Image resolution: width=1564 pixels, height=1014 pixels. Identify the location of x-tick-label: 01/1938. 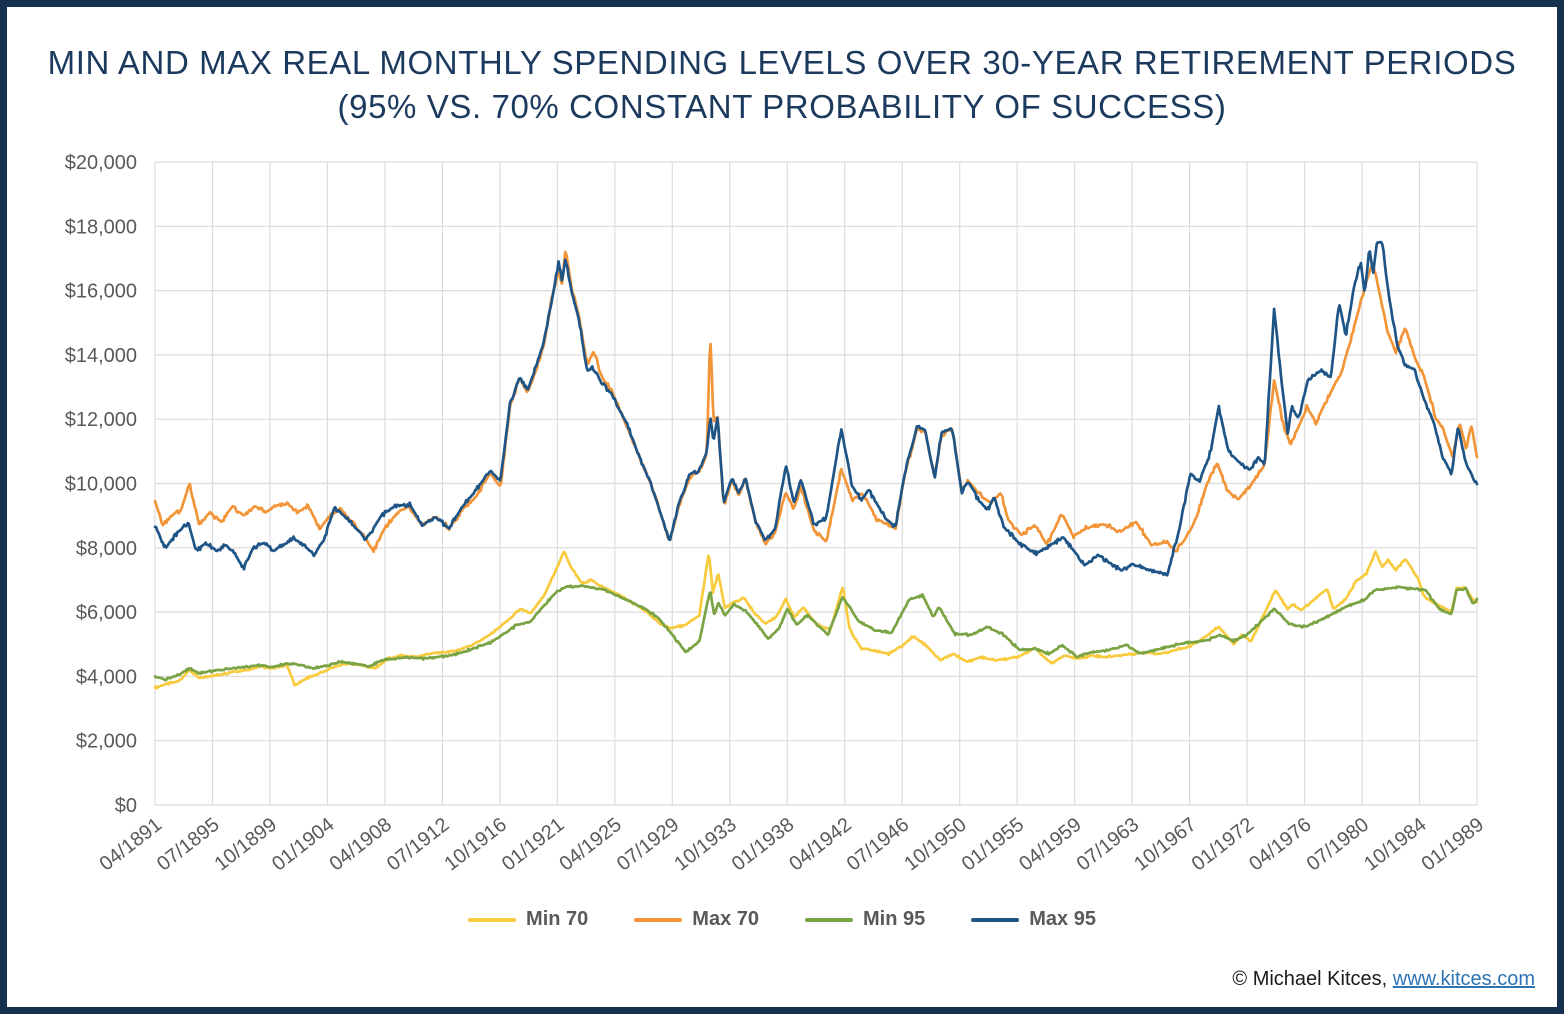
(763, 845).